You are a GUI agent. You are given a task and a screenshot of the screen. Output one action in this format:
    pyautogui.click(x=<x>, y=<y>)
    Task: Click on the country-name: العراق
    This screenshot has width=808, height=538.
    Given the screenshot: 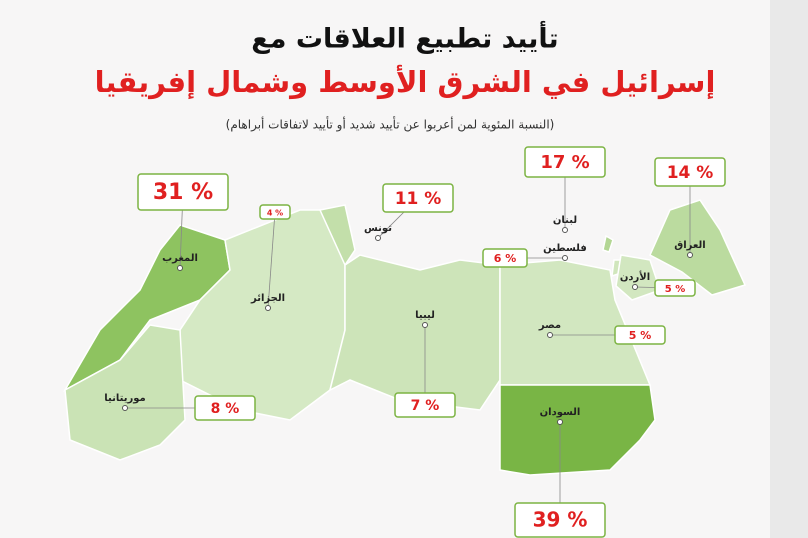 What is the action you would take?
    pyautogui.click(x=689, y=245)
    